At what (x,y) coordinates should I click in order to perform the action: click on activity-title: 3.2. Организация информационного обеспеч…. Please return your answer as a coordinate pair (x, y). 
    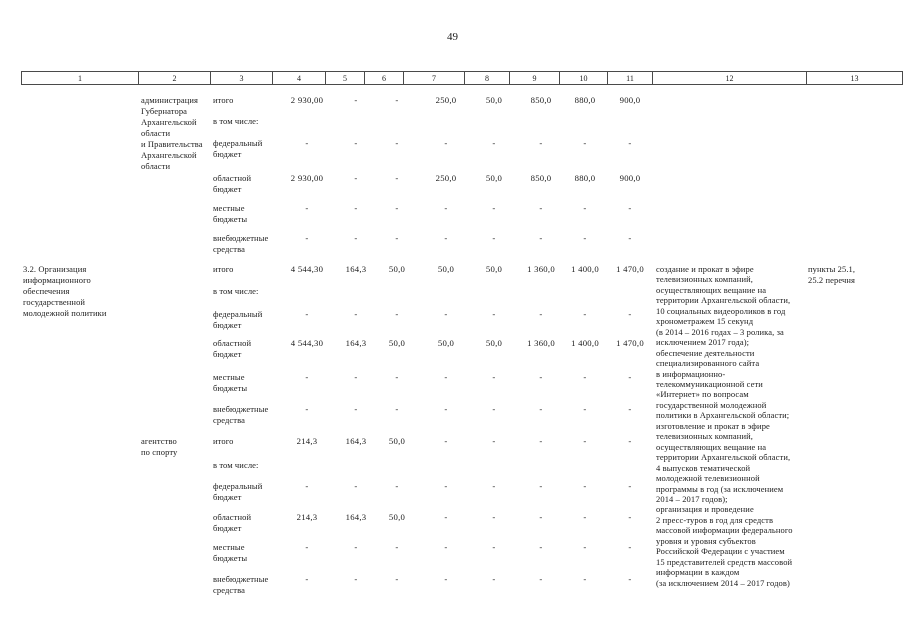
    Looking at the image, I should click on (65, 291).